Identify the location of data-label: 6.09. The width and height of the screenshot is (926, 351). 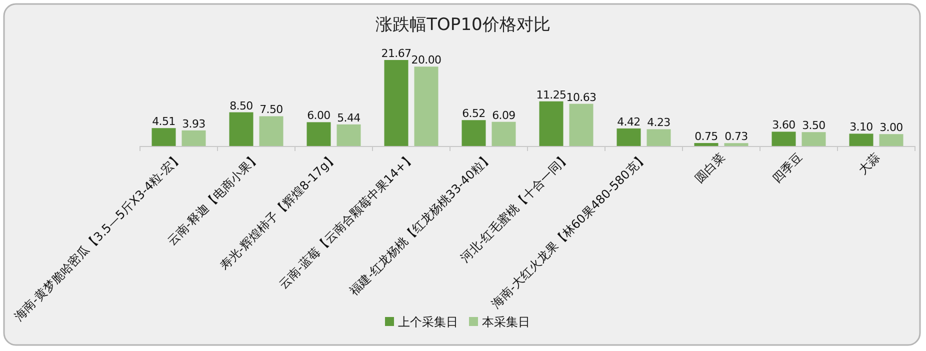
(504, 115).